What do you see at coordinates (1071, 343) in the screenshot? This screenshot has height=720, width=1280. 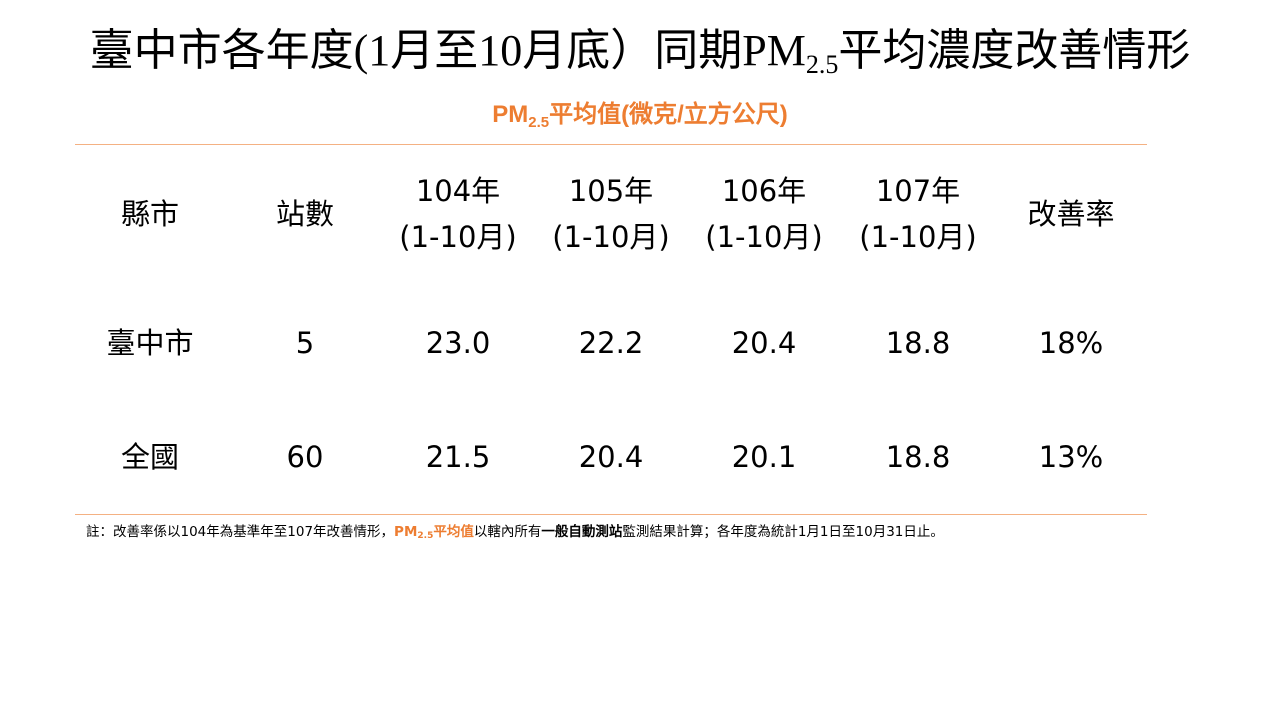 I see `table-cell: 18%` at bounding box center [1071, 343].